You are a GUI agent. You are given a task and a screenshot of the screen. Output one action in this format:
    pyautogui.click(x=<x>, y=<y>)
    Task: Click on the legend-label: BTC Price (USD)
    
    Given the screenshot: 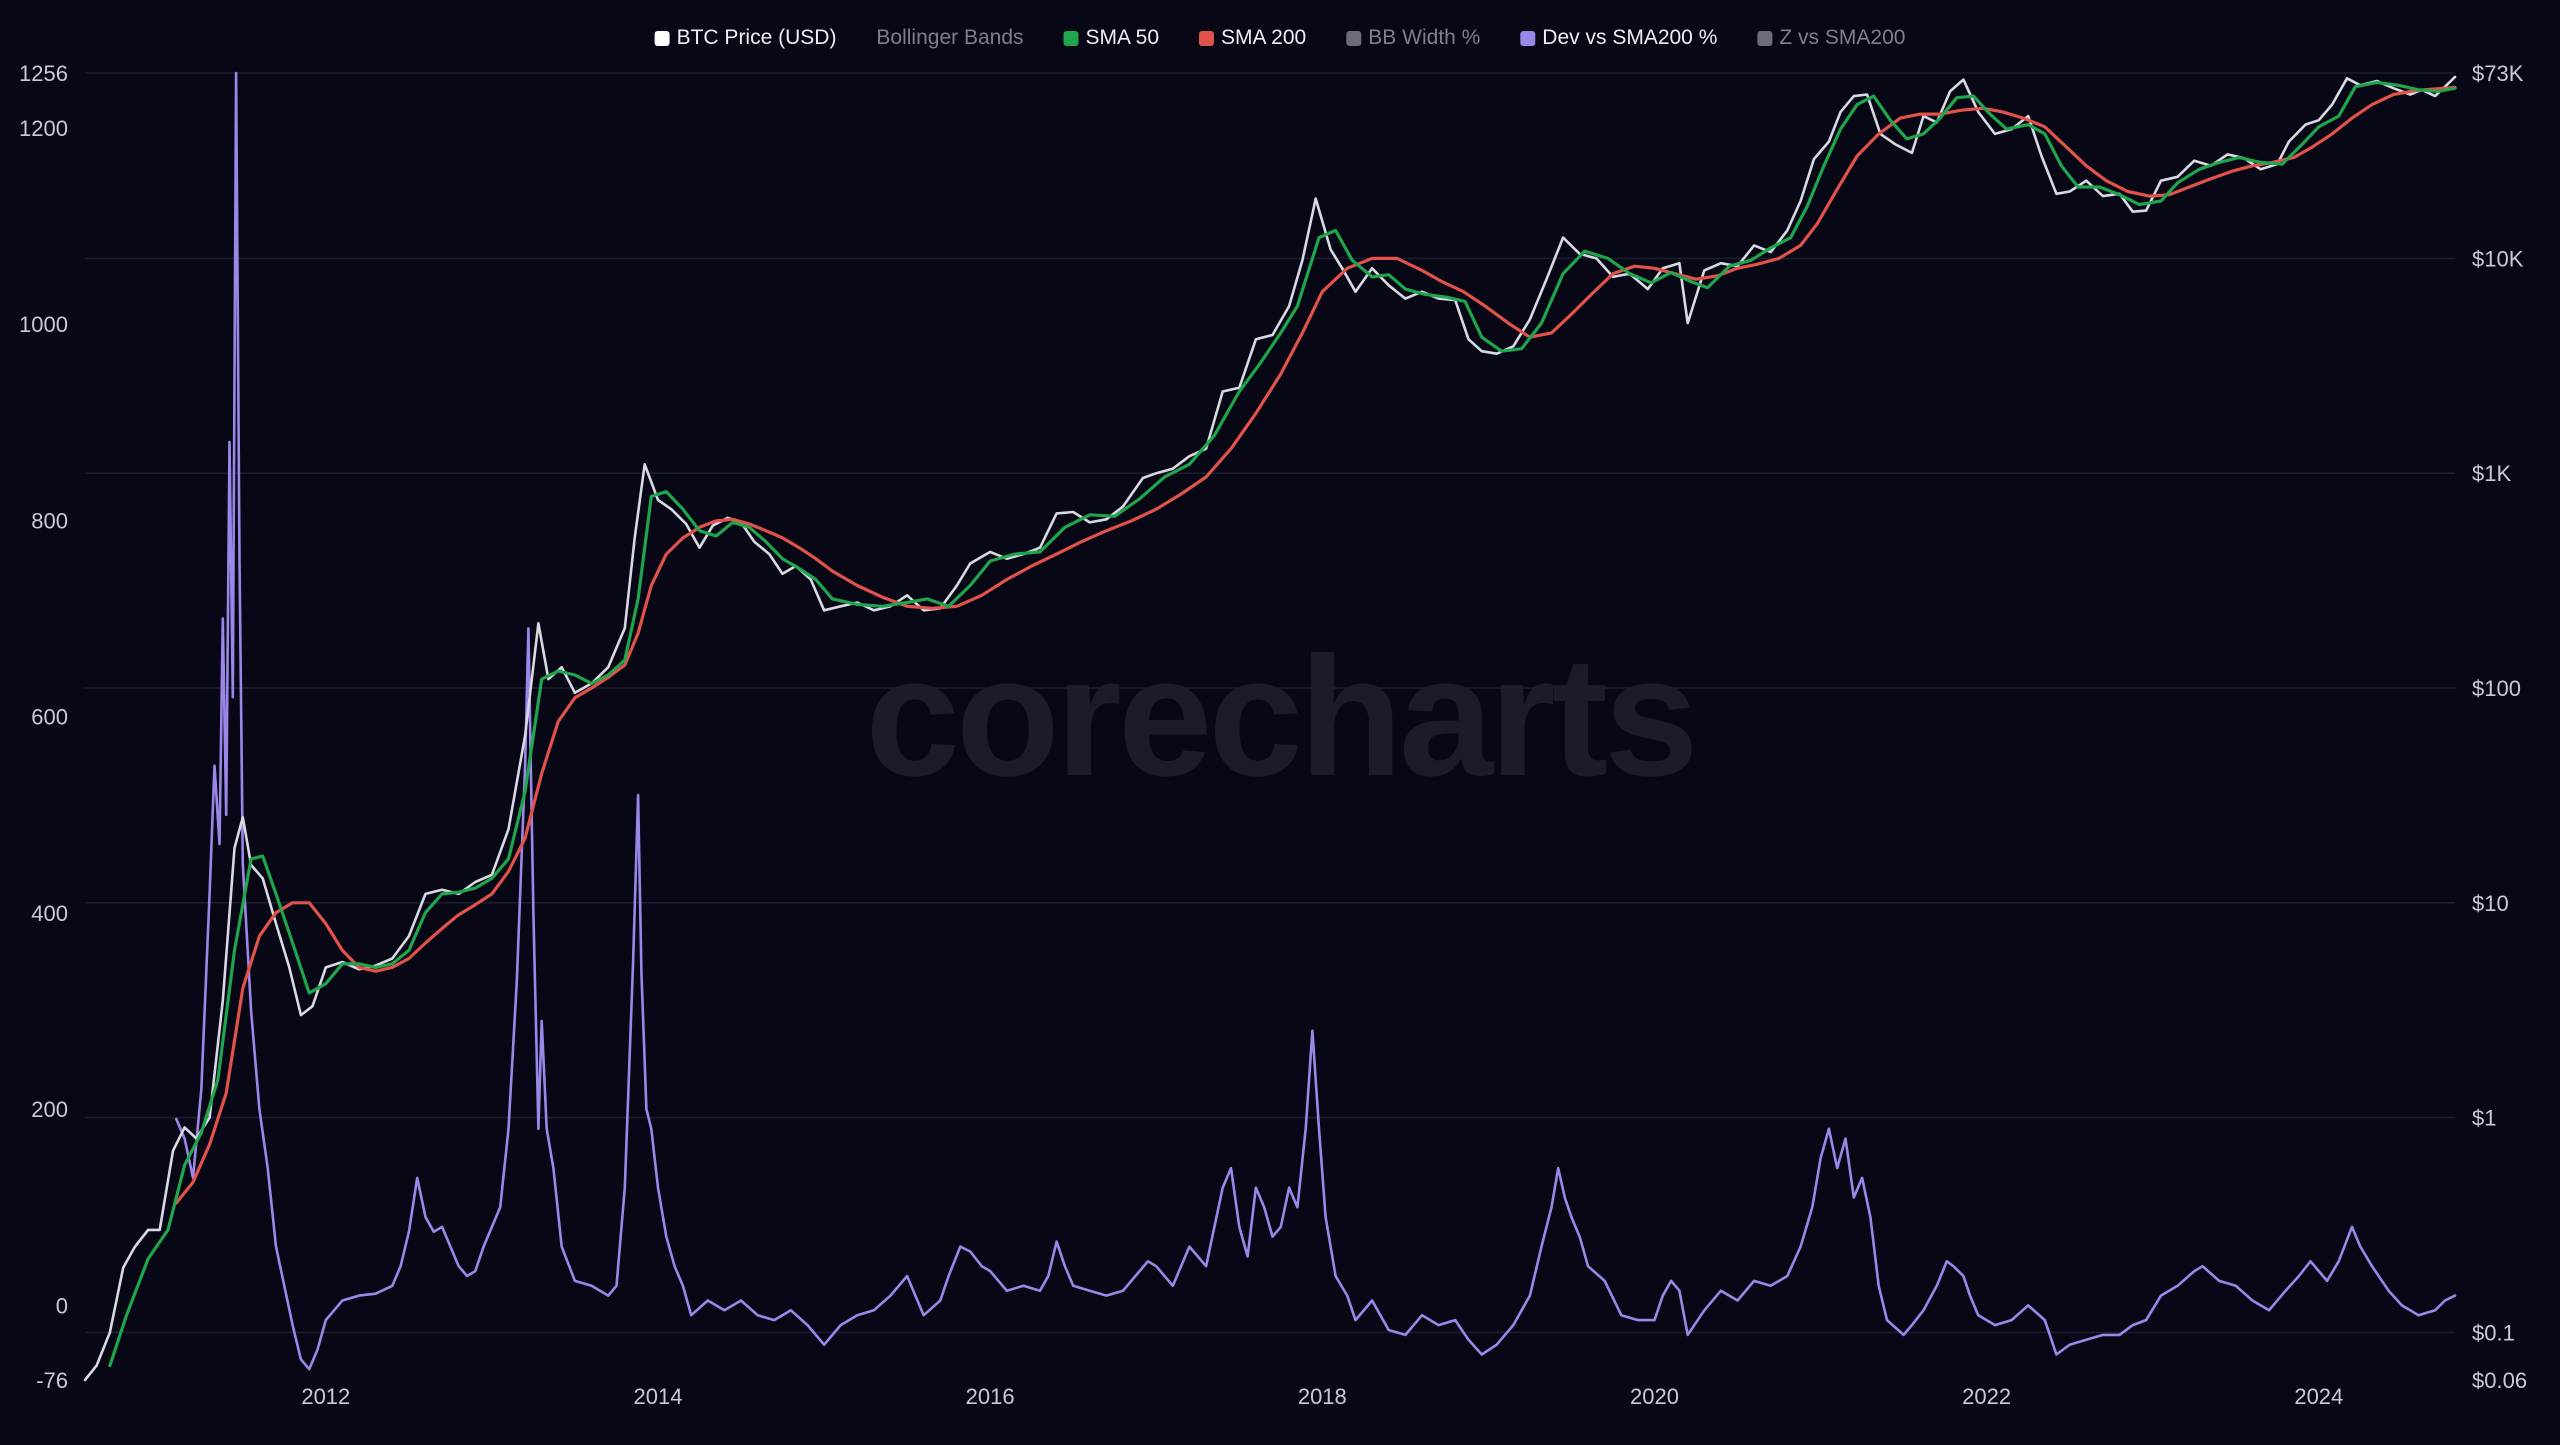 What is the action you would take?
    pyautogui.click(x=757, y=37)
    